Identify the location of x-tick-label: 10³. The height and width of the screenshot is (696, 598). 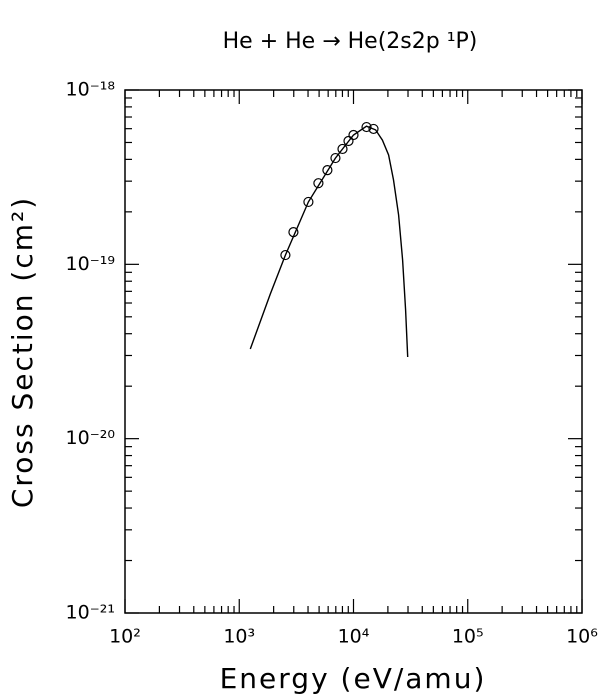
(239, 637).